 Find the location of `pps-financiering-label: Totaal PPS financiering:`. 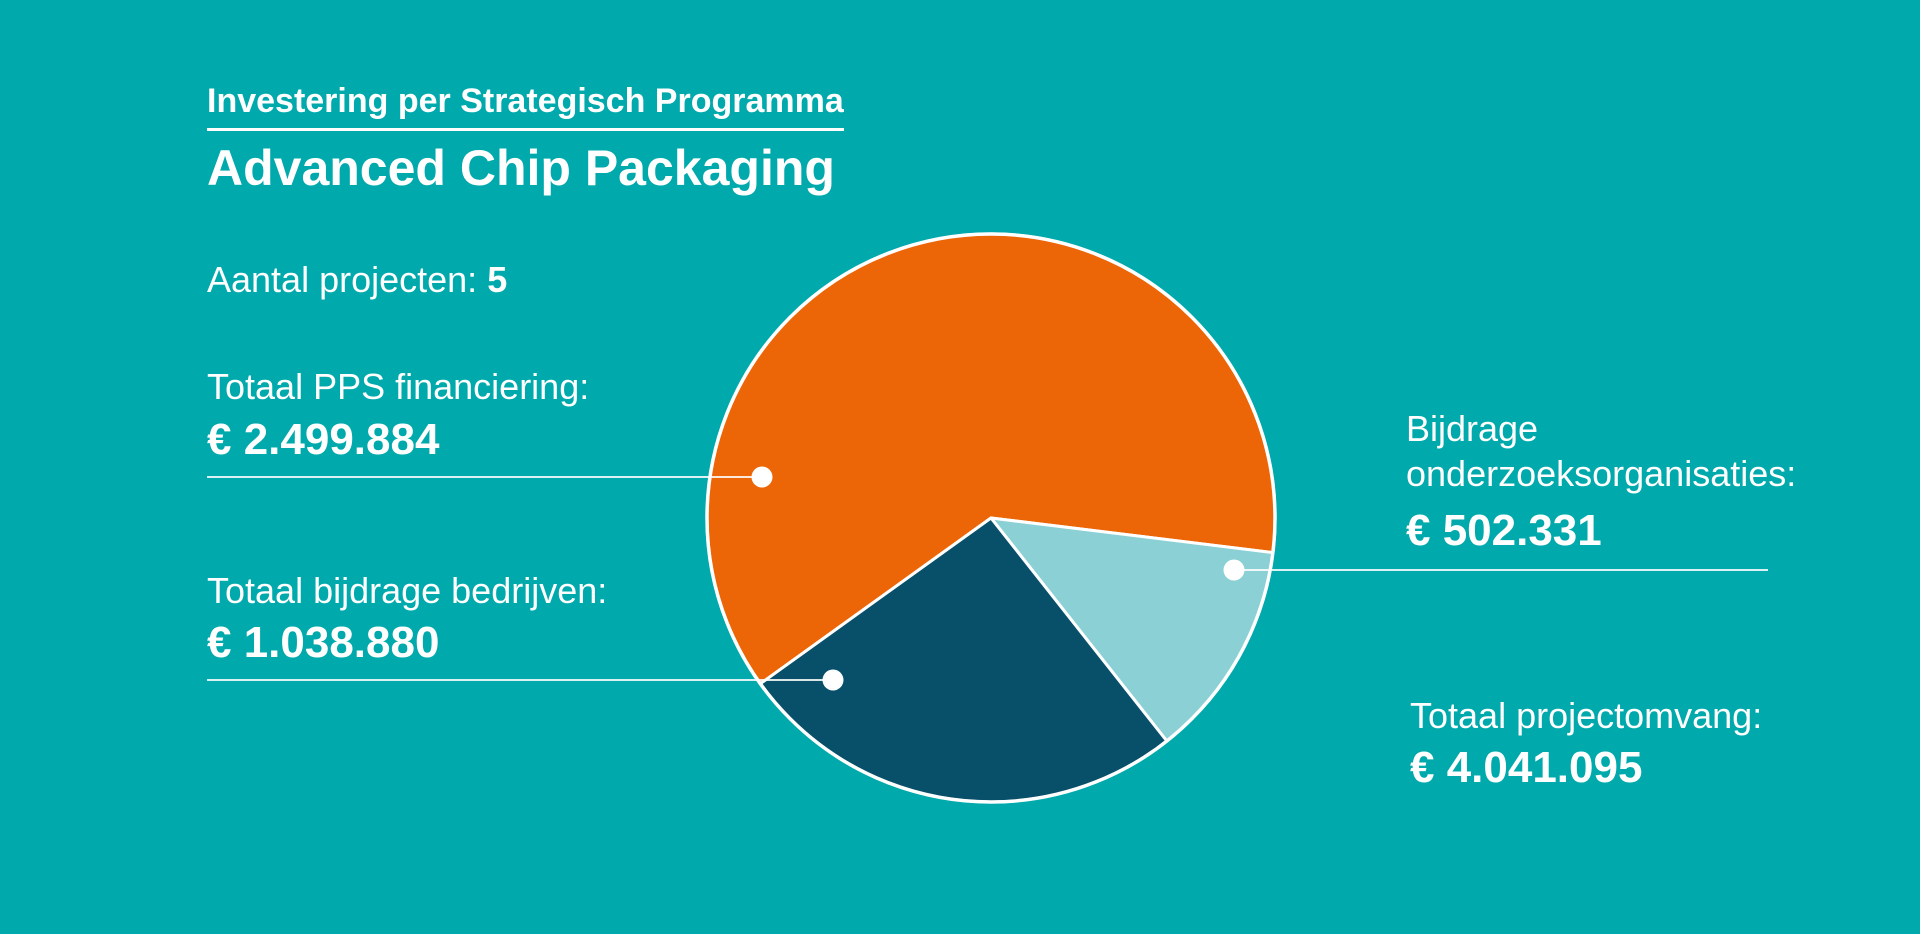

pps-financiering-label: Totaal PPS financiering: is located at coordinates (398, 386).